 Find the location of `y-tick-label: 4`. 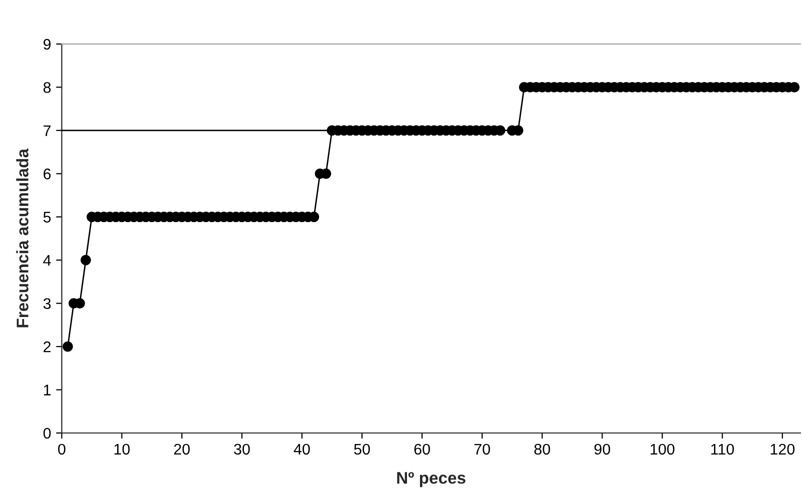

y-tick-label: 4 is located at coordinates (47, 260).